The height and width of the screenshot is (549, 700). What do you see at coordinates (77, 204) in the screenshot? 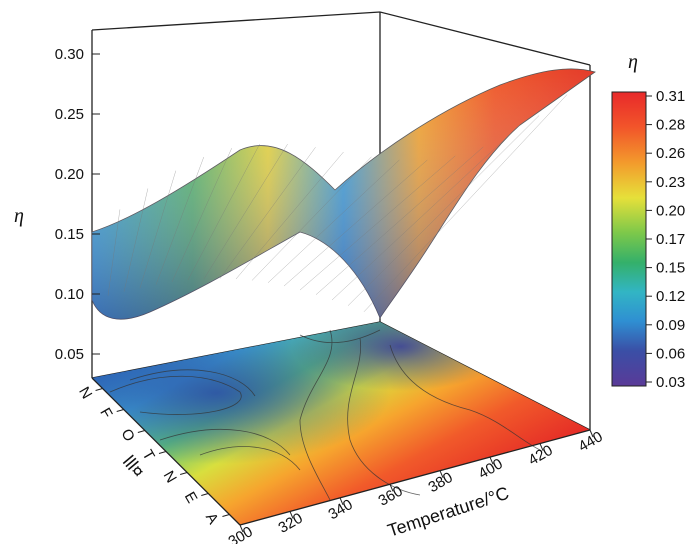
I see `z-axis-ticks: 0.05 0.10 0.15 0.20 0.25 0.30` at bounding box center [77, 204].